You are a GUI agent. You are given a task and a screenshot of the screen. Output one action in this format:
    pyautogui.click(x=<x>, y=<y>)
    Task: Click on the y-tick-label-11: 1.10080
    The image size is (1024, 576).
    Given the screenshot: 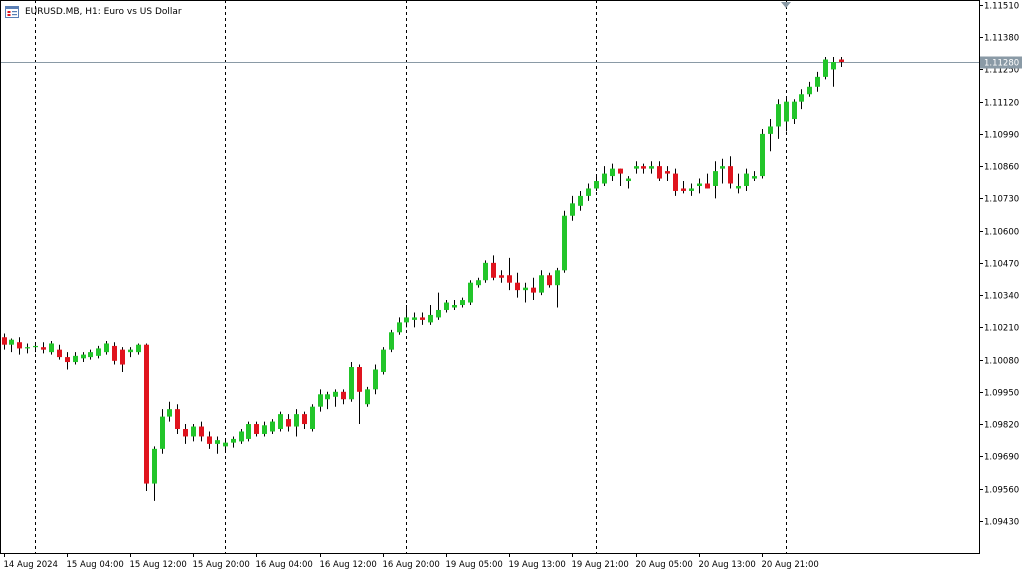 What is the action you would take?
    pyautogui.click(x=1001, y=362)
    